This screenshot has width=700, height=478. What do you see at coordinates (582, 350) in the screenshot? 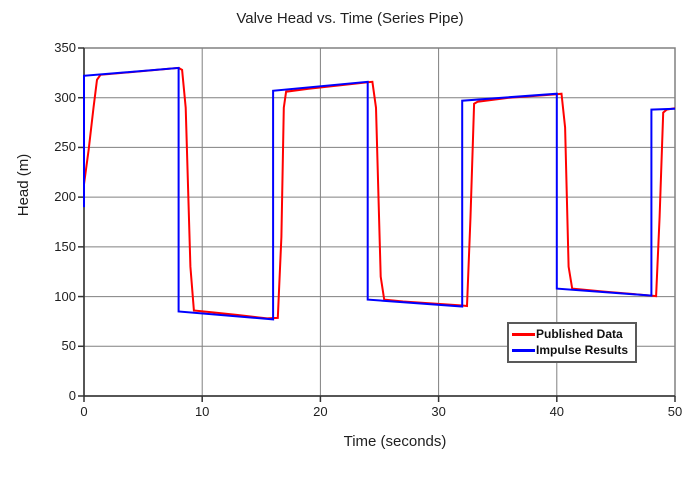
I see `legend-label-impulse-results: Impulse Results` at bounding box center [582, 350].